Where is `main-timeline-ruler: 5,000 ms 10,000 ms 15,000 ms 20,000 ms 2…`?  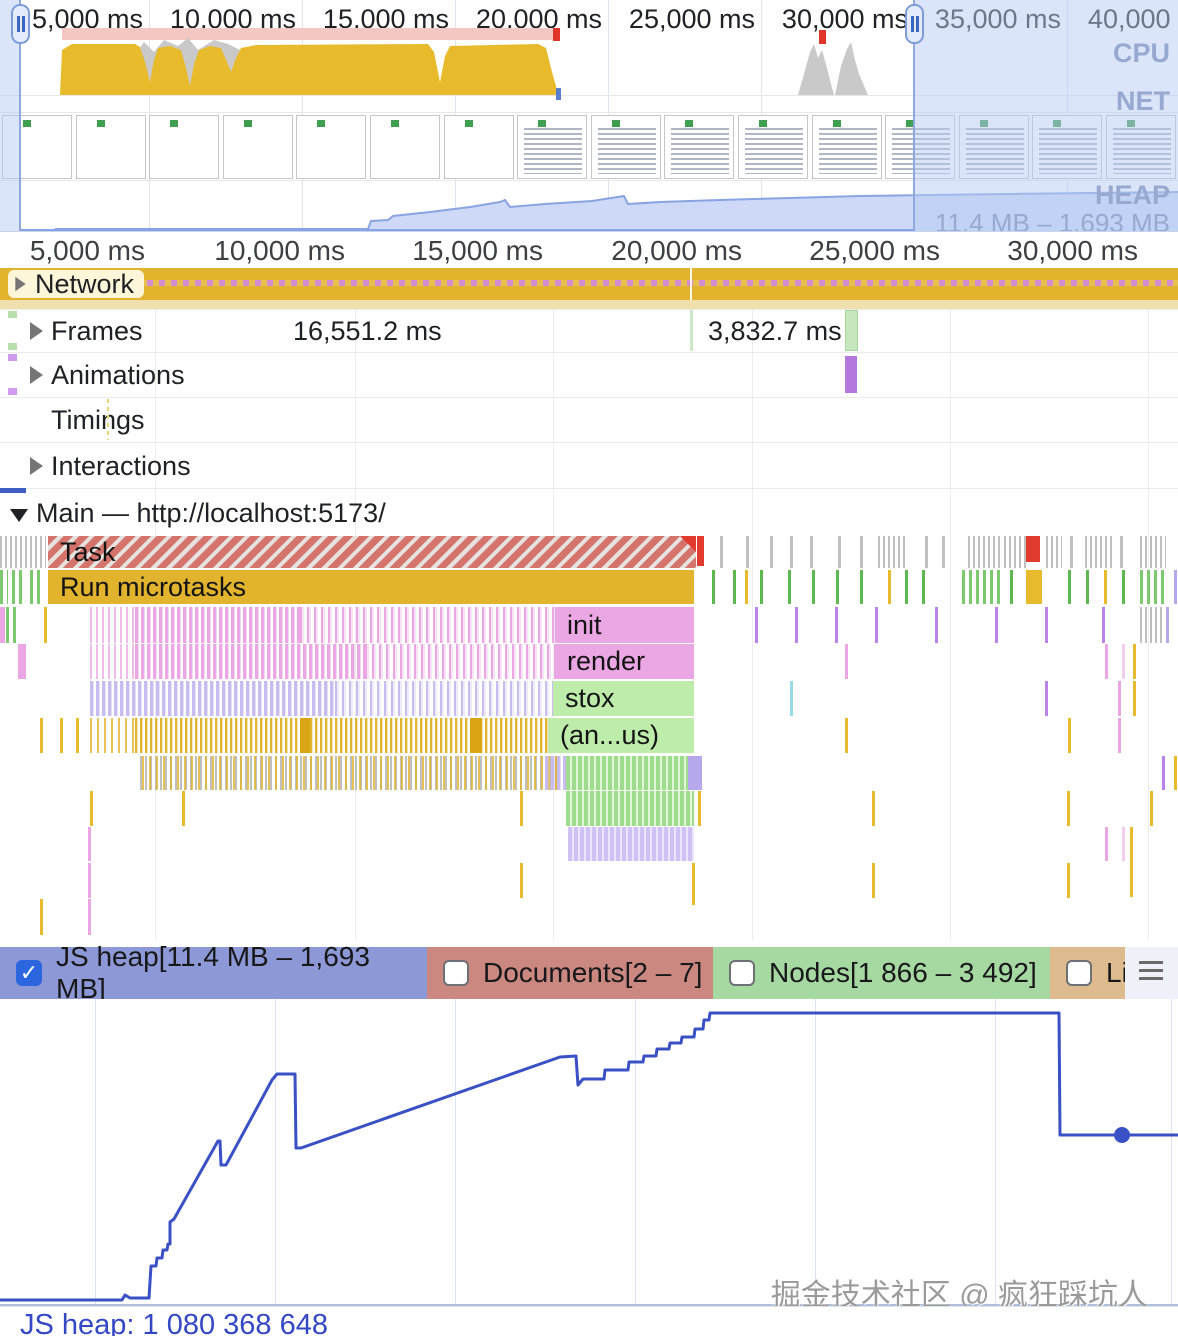 main-timeline-ruler: 5,000 ms 10,000 ms 15,000 ms 20,000 ms 2… is located at coordinates (589, 250).